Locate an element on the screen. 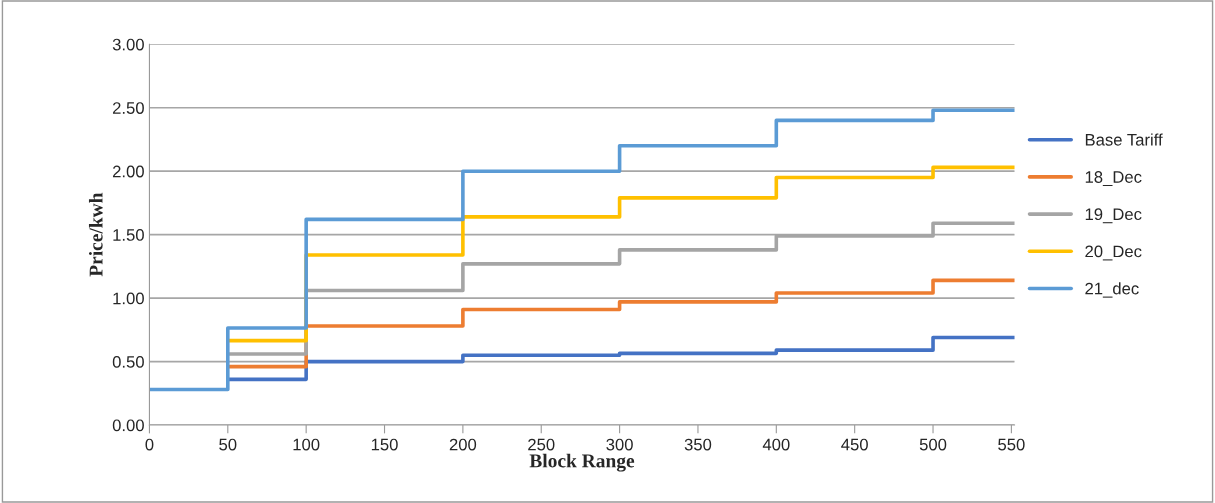  x-tick-label: 550 is located at coordinates (1011, 444).